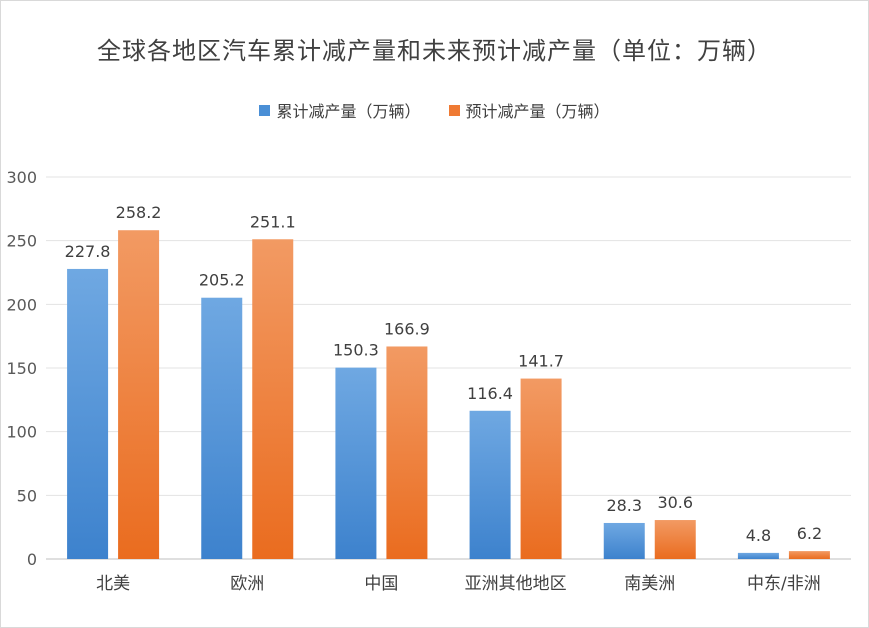 The image size is (869, 628). I want to click on x-category-label: 北美, so click(113, 584).